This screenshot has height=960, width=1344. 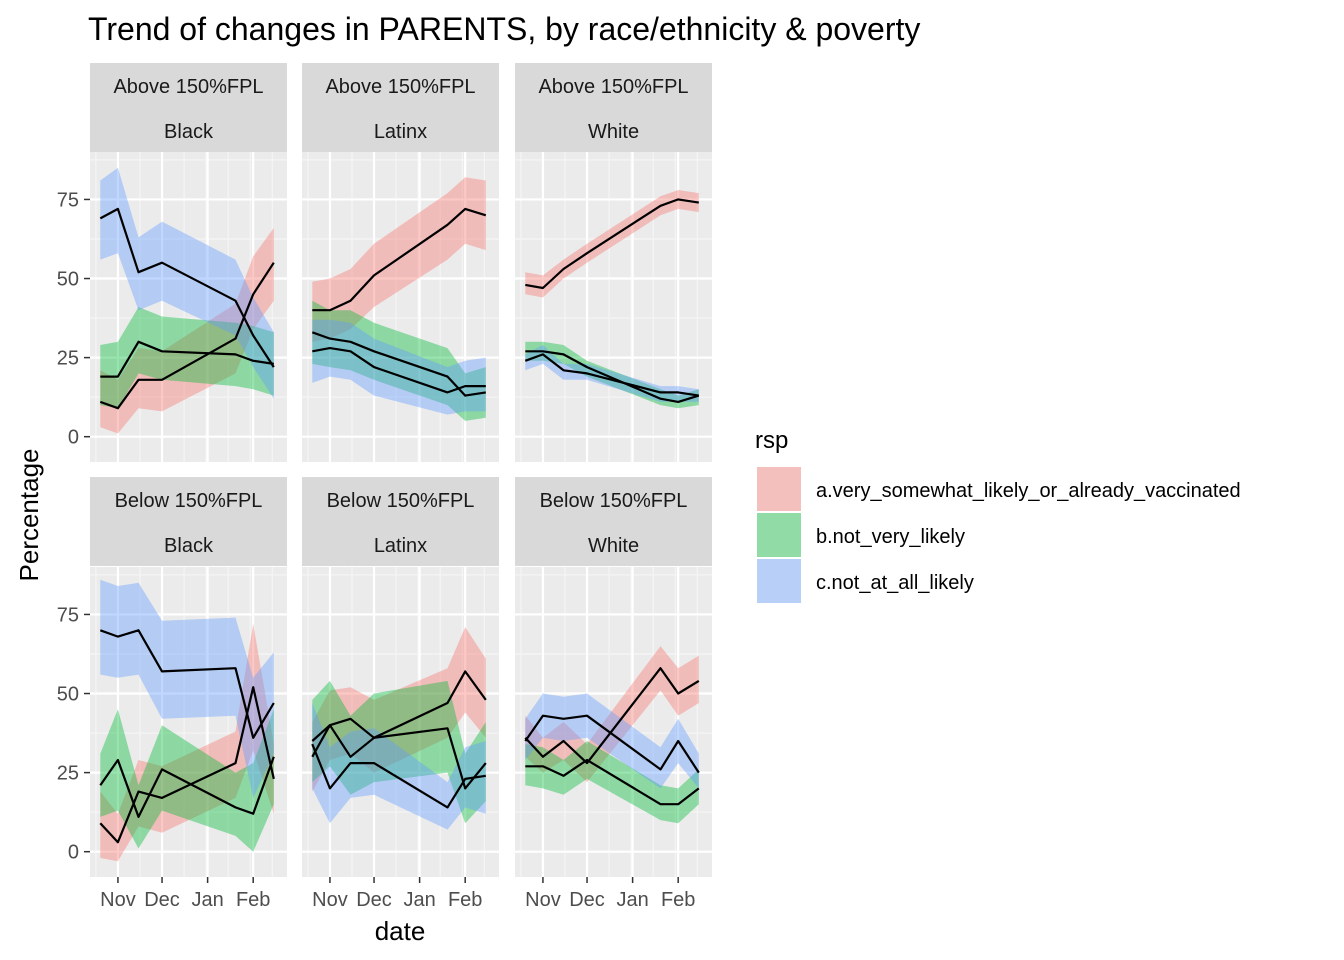 I want to click on legend-item-b-not-very-likely: b.not_very_likely, so click(x=861, y=535).